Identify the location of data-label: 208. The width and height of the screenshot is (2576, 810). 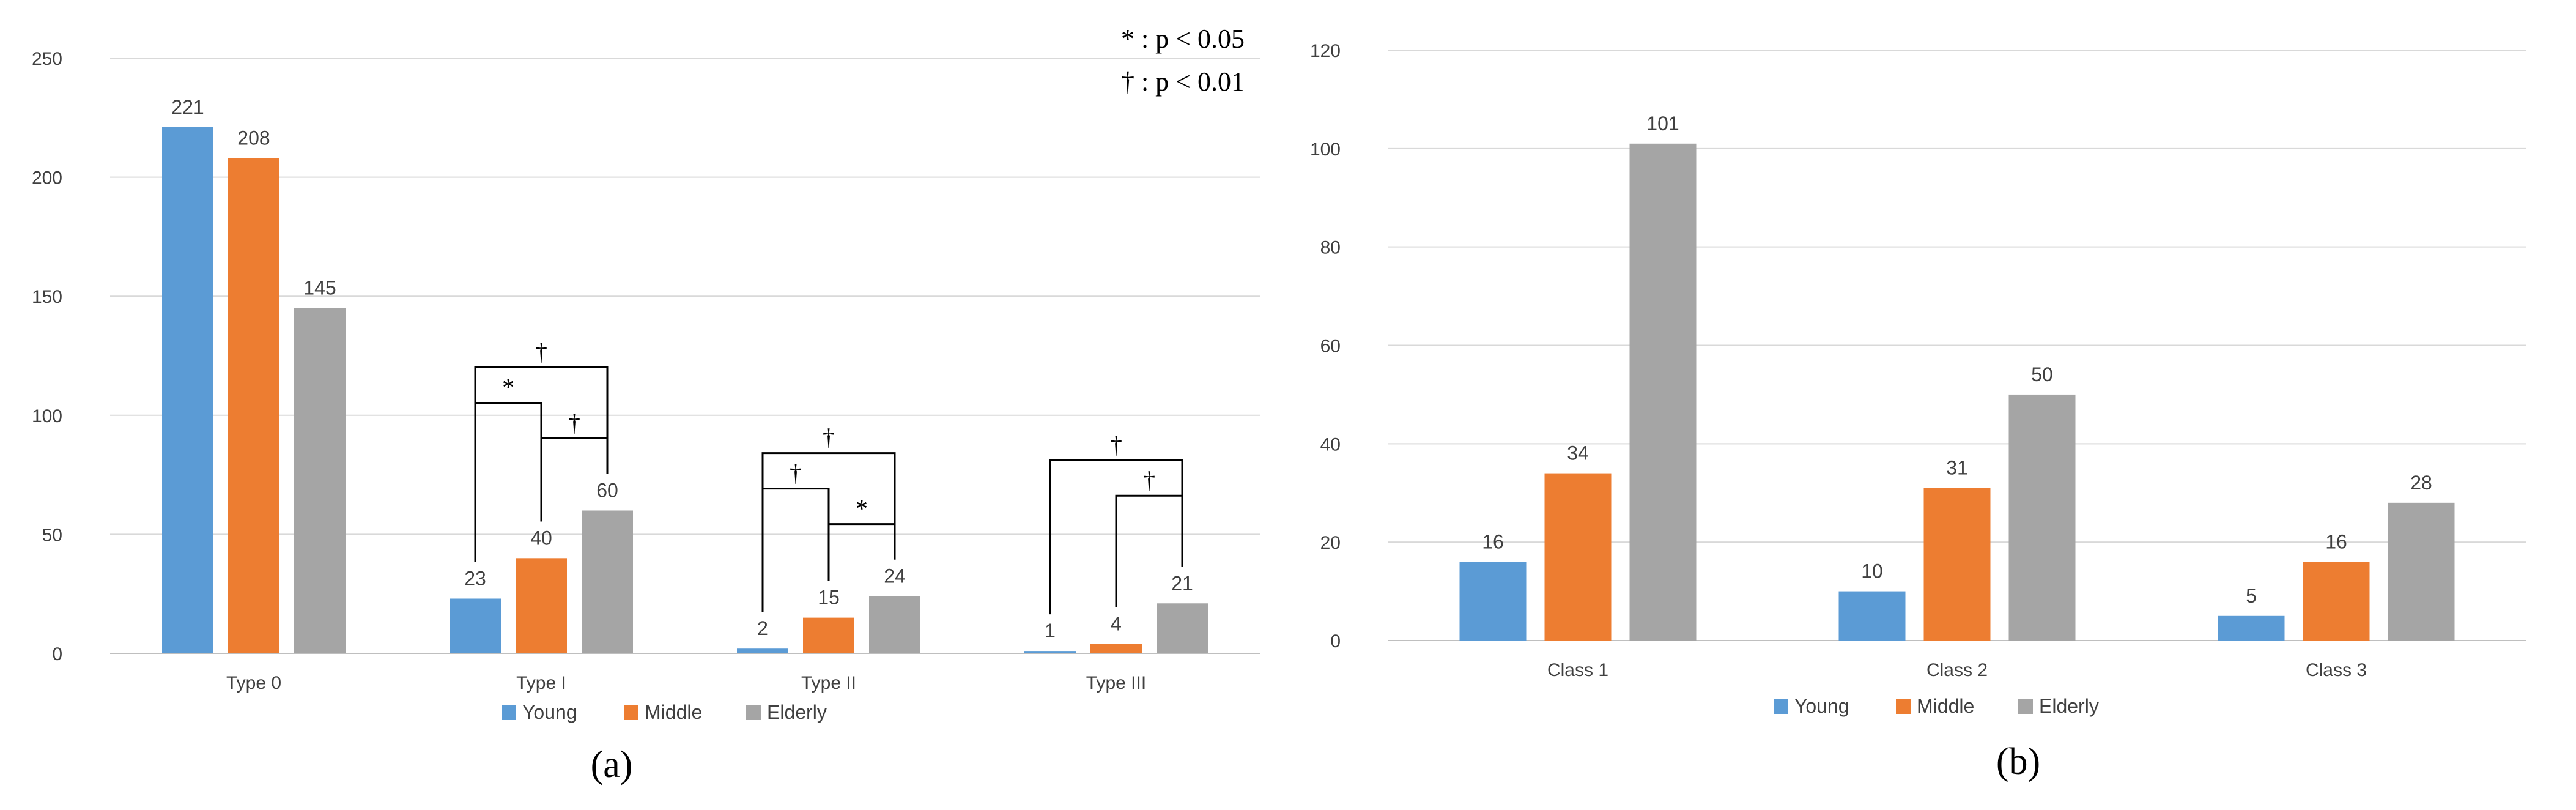
(253, 138).